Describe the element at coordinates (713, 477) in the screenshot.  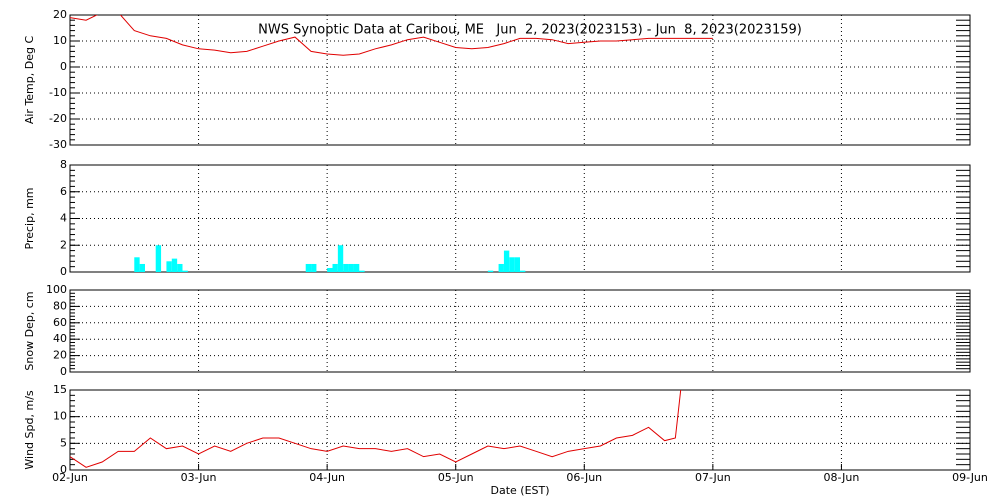
I see `x-tick-label: 07-Jun` at that location.